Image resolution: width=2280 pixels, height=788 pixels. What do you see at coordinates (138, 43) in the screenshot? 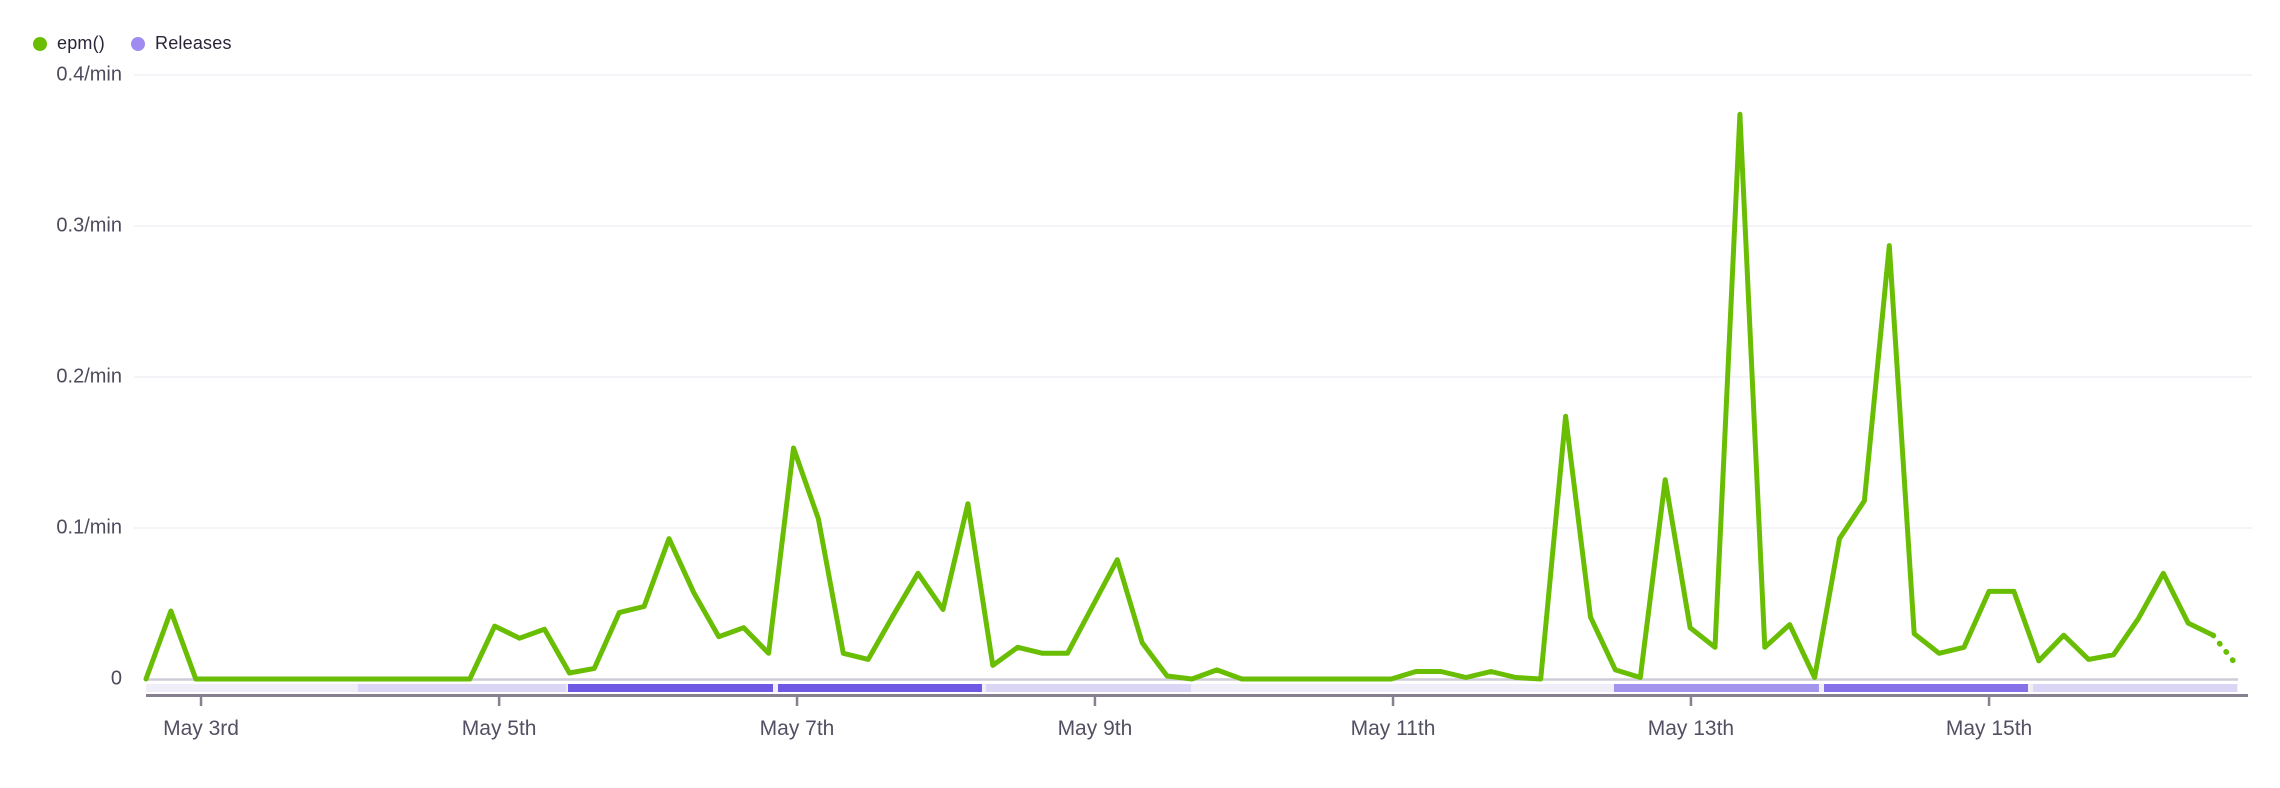
I see `releases-dot-icon` at bounding box center [138, 43].